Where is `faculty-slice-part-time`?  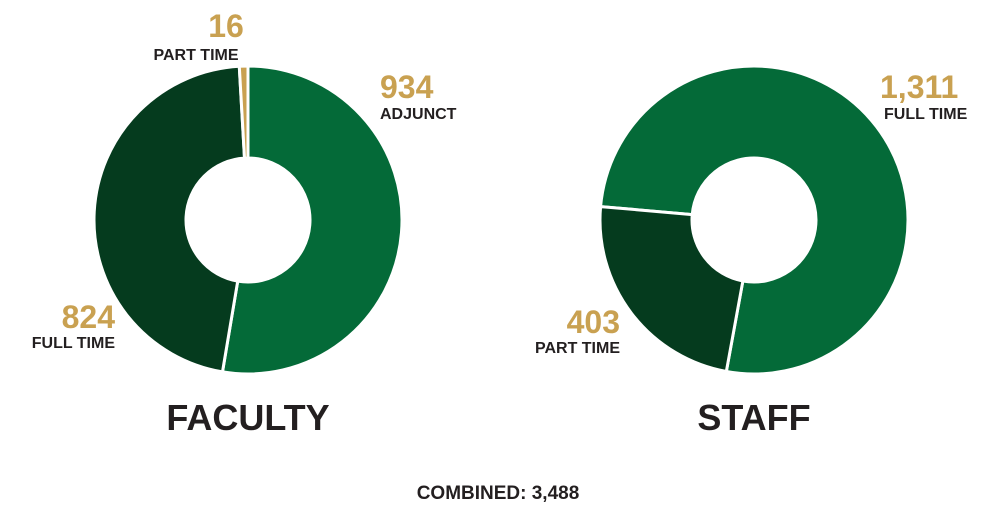
faculty-slice-part-time is located at coordinates (243, 112).